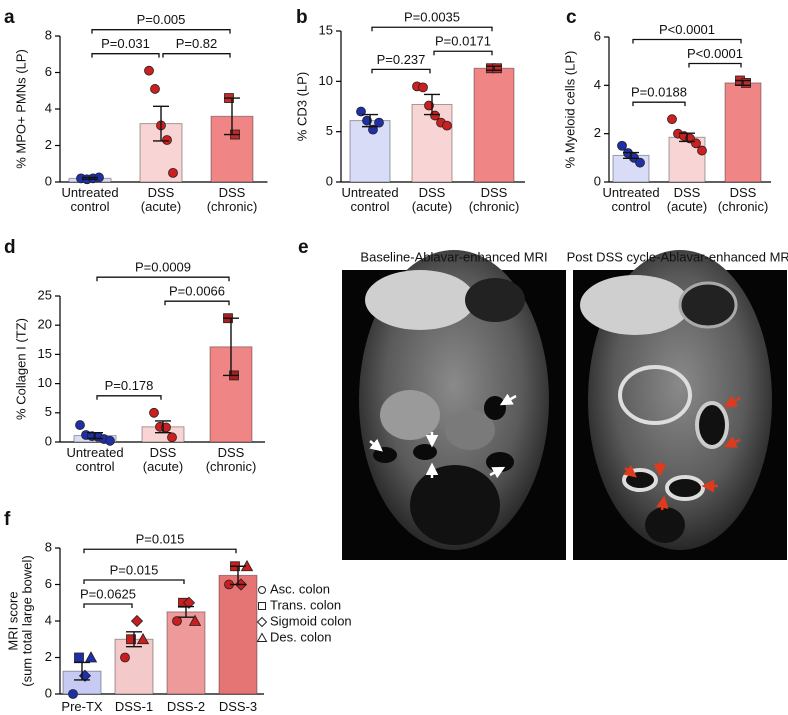 The height and width of the screenshot is (715, 788). Describe the element at coordinates (163, 267) in the screenshot. I see `significance-label: P=0.0009` at that location.